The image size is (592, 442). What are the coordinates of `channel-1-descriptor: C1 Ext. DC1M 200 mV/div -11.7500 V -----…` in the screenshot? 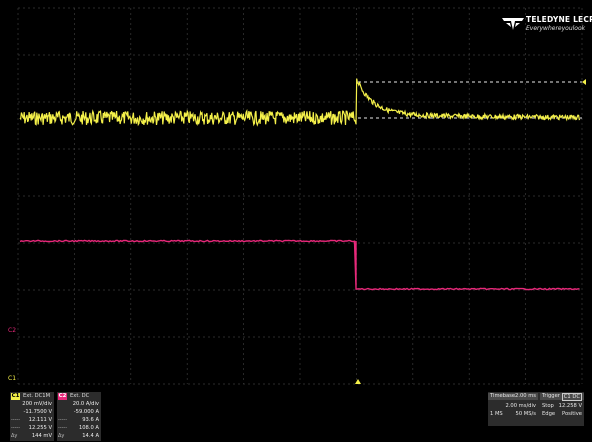 It's located at (32, 416).